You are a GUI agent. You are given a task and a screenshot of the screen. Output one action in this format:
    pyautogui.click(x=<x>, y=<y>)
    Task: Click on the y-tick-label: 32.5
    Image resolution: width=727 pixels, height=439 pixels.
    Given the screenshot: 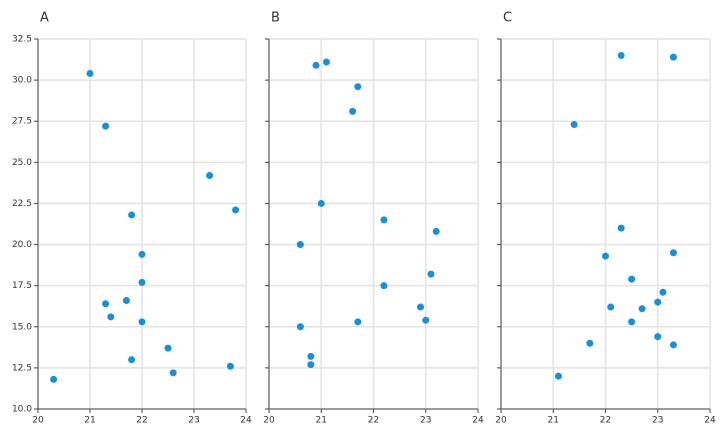 What is the action you would take?
    pyautogui.click(x=22, y=40)
    